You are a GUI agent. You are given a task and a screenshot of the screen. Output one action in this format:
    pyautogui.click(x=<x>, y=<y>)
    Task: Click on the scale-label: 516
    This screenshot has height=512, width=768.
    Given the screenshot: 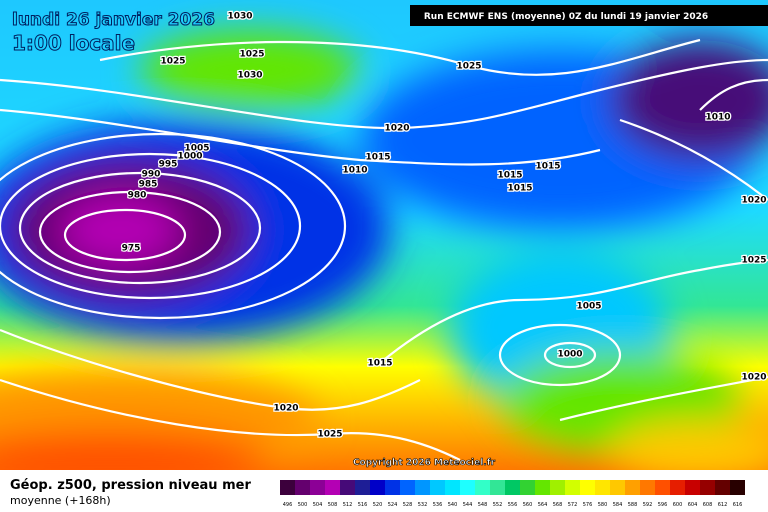 What is the action you would take?
    pyautogui.click(x=363, y=505)
    